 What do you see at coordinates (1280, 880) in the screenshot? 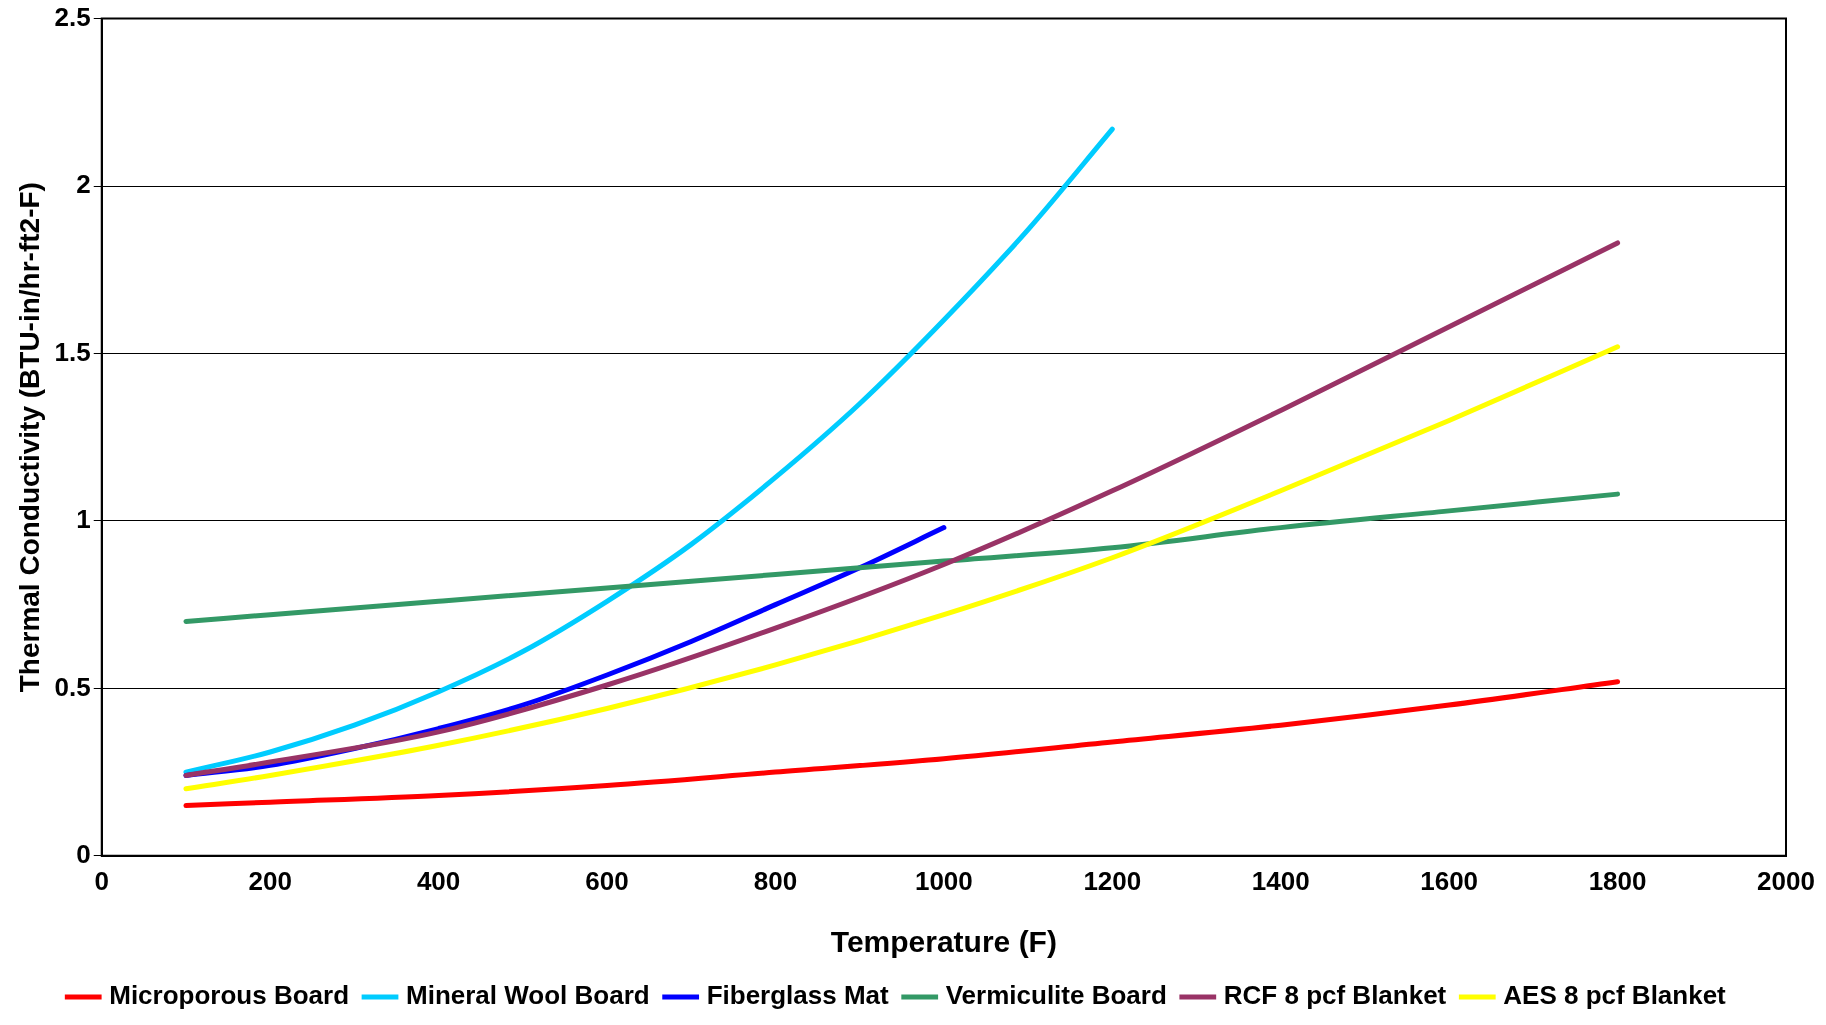
I see `x-tick-label: 1400` at bounding box center [1280, 880].